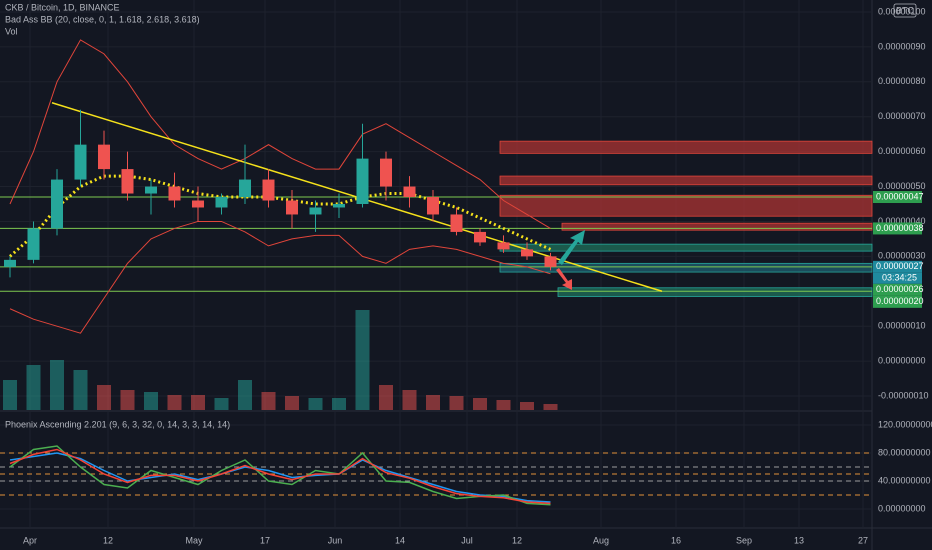 The width and height of the screenshot is (932, 550). Describe the element at coordinates (799, 540) in the screenshot. I see `time-tick-label: 13` at that location.